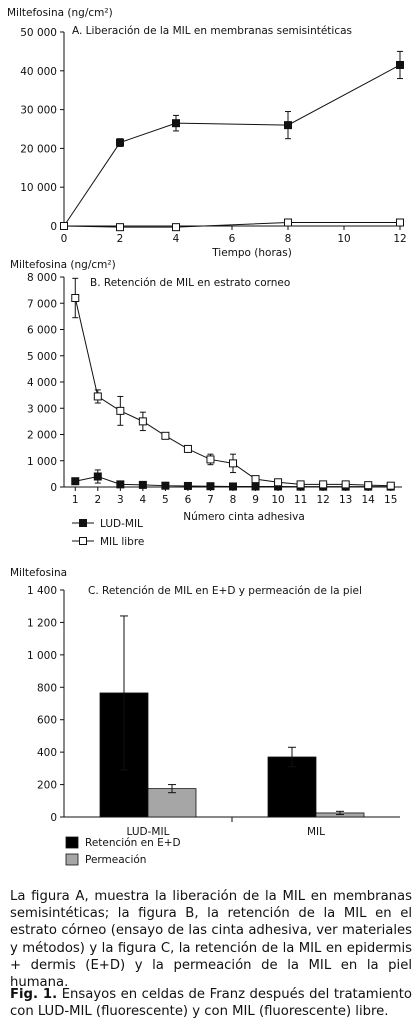  I want to click on chart-b-title: B. Retención de MIL en estrato corneo, so click(190, 283).